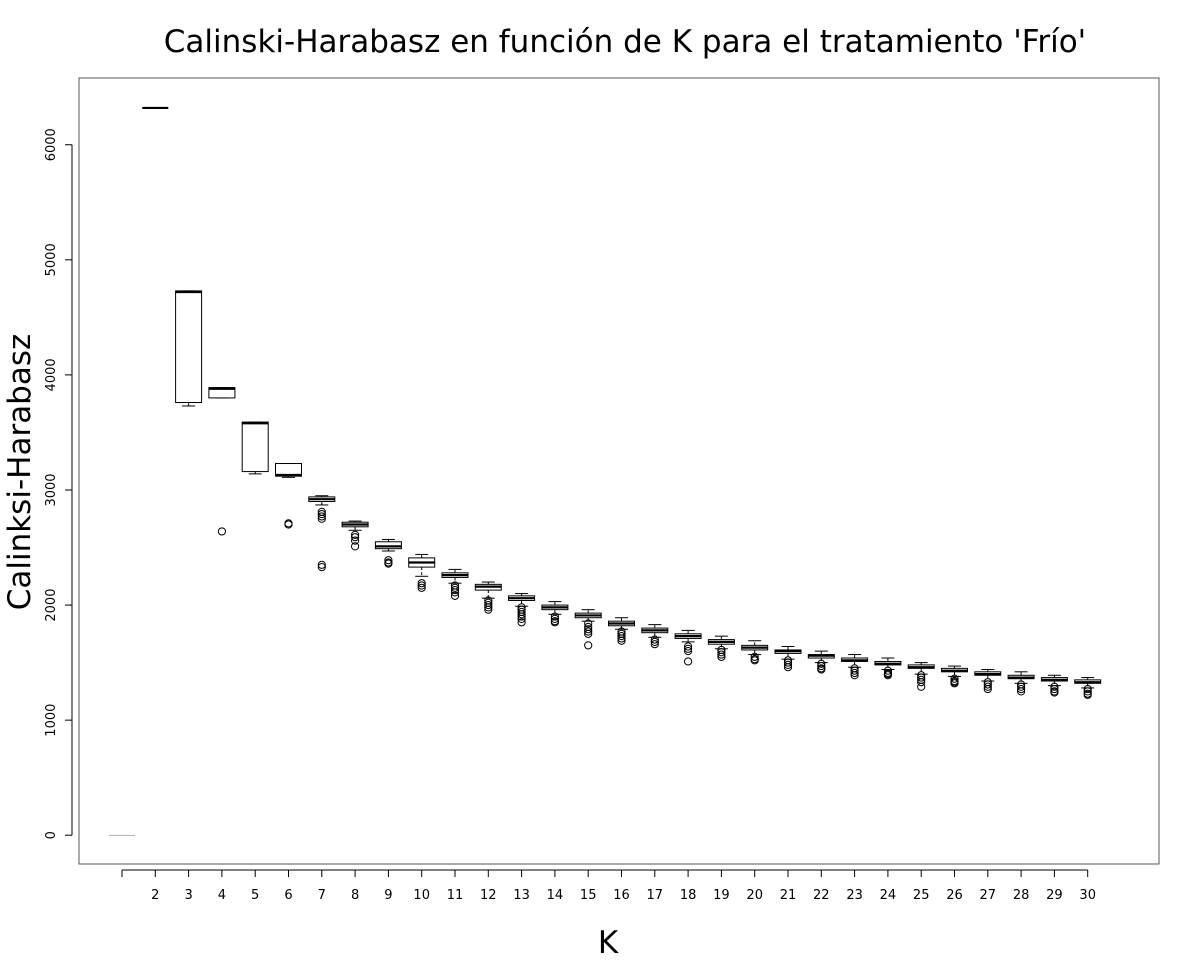  I want to click on x-tick-label: 9, so click(388, 895).